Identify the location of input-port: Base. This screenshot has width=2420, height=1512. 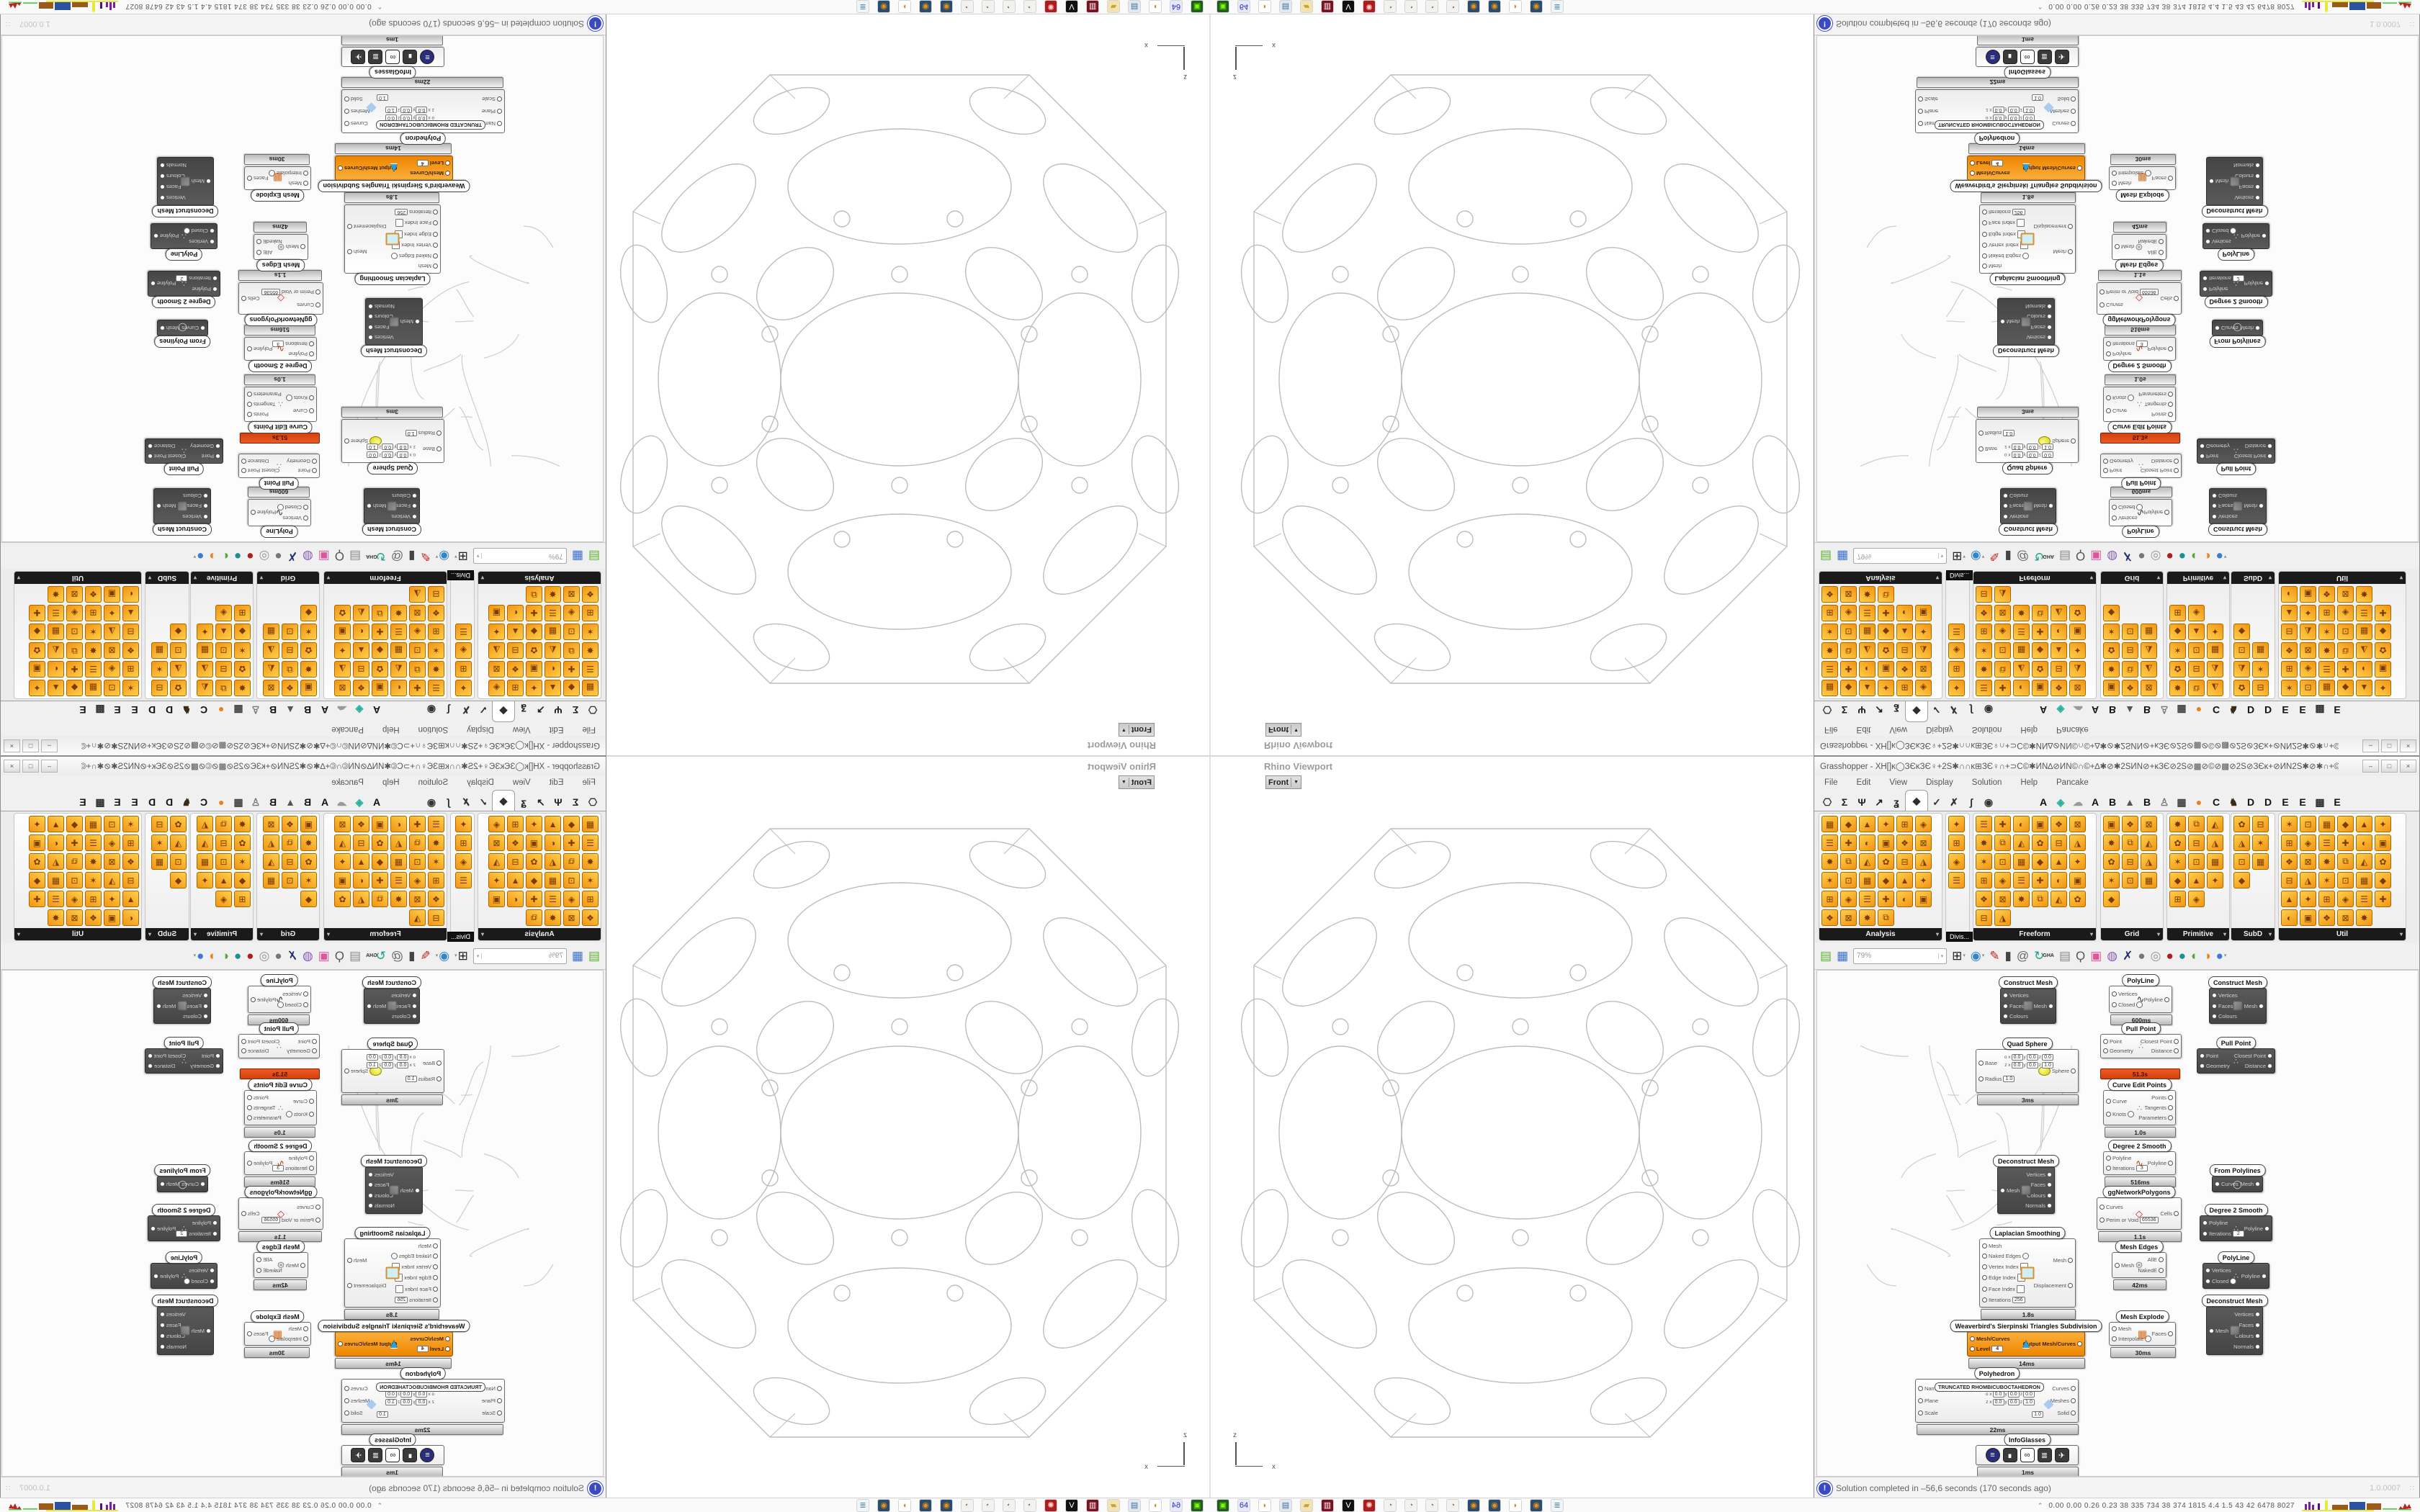
(432, 449).